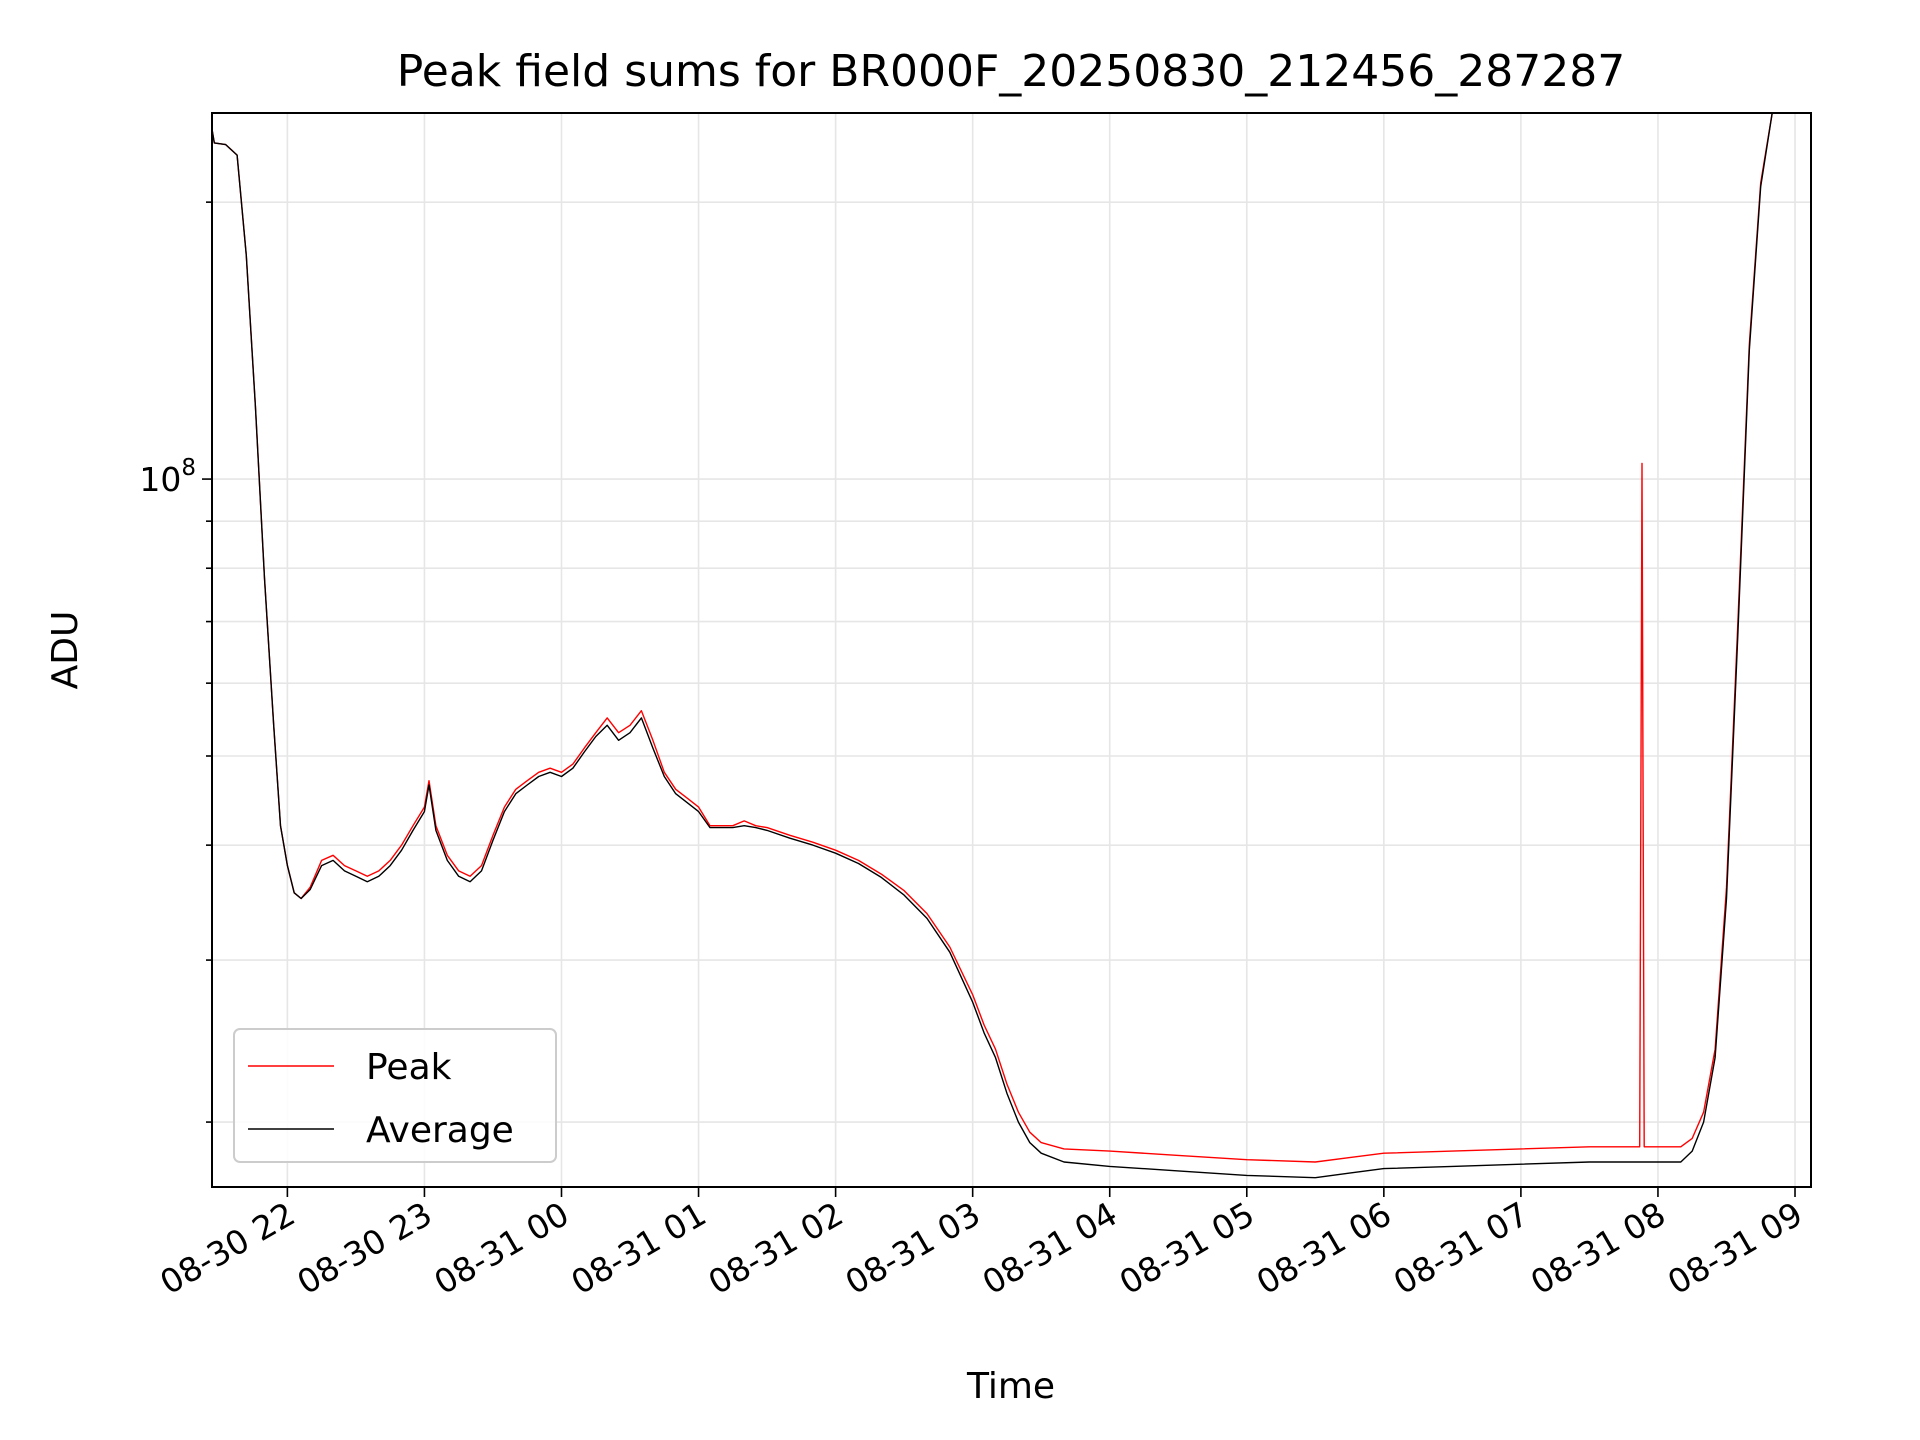  Describe the element at coordinates (167, 477) in the screenshot. I see `y-tick-label: 108` at that location.